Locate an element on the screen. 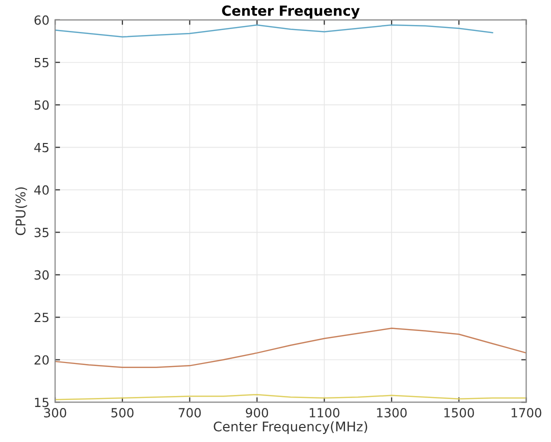  y-axis-title: CPU(%) is located at coordinates (21, 211).